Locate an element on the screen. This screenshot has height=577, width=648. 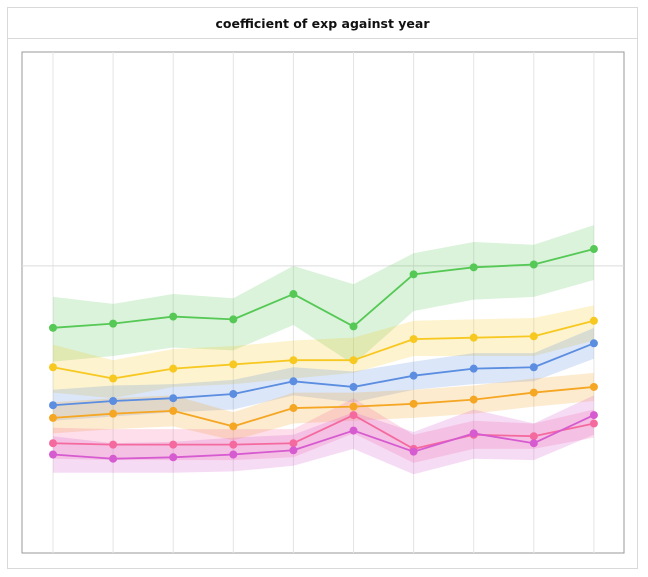
title-bar: coefficient of exp against year is located at coordinates (322, 23).